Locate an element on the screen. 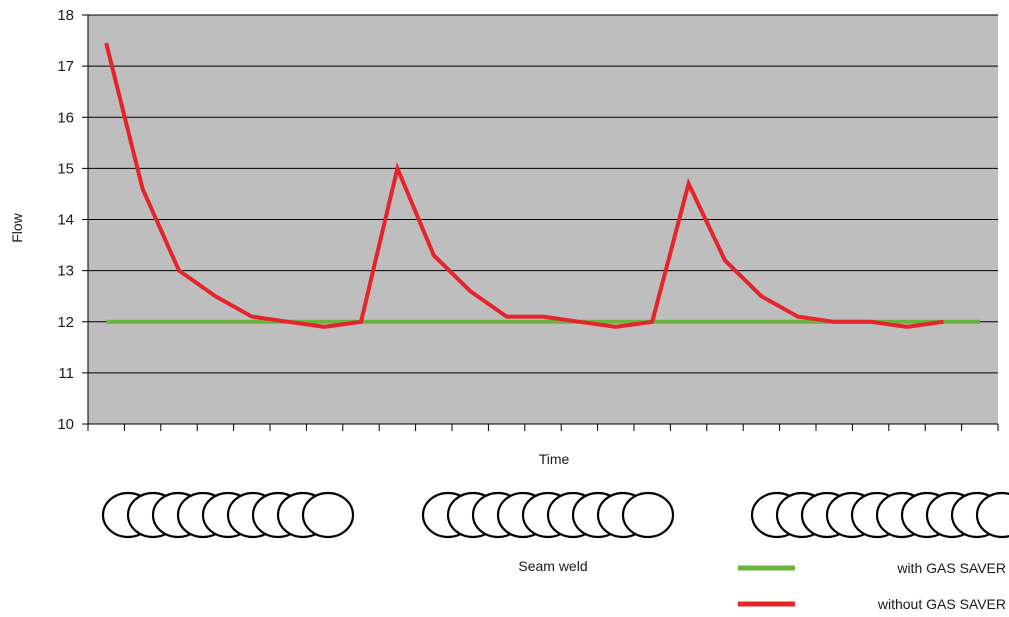 This screenshot has width=1009, height=617. legend-label-2: without GAS SAVER is located at coordinates (941, 604).